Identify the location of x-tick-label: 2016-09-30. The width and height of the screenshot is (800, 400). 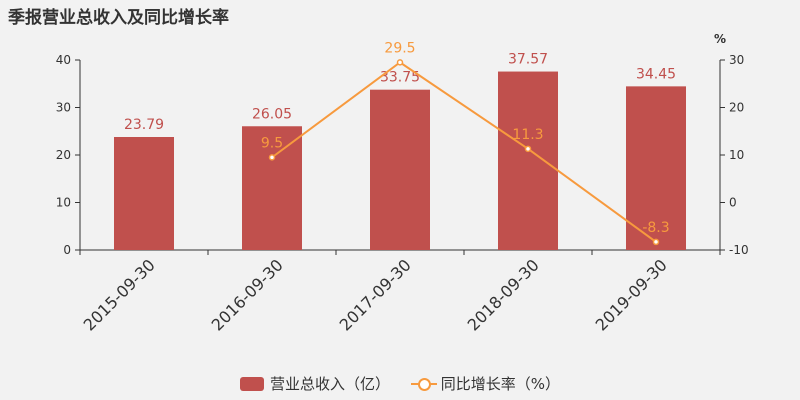
(247, 294).